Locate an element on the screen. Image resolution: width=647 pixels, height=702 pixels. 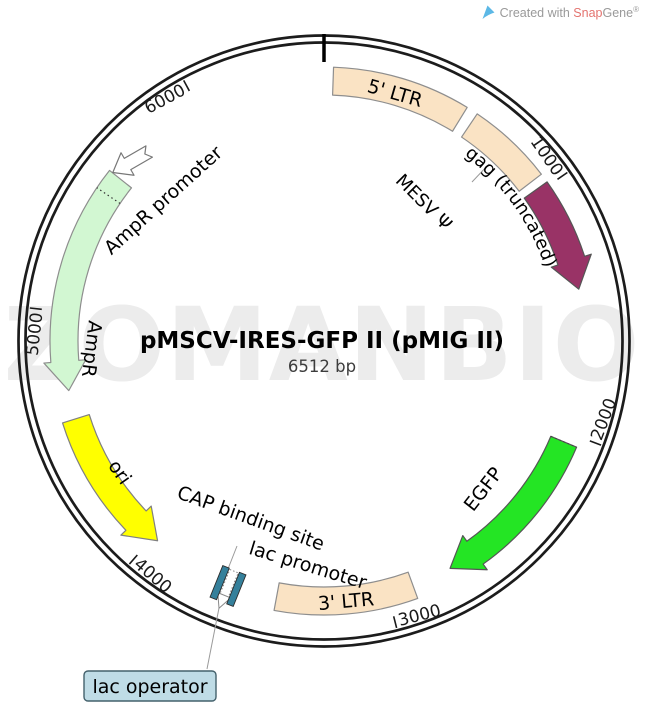
feature-ampr-junction-dotted-line is located at coordinates (108, 195).